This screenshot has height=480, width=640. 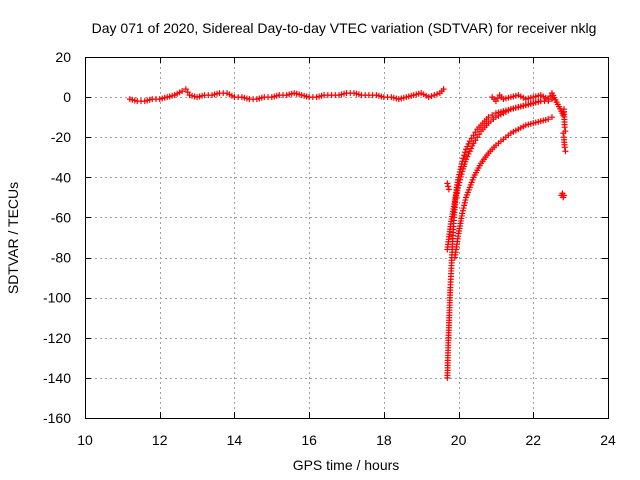 What do you see at coordinates (309, 440) in the screenshot?
I see `x-tick-label: 16` at bounding box center [309, 440].